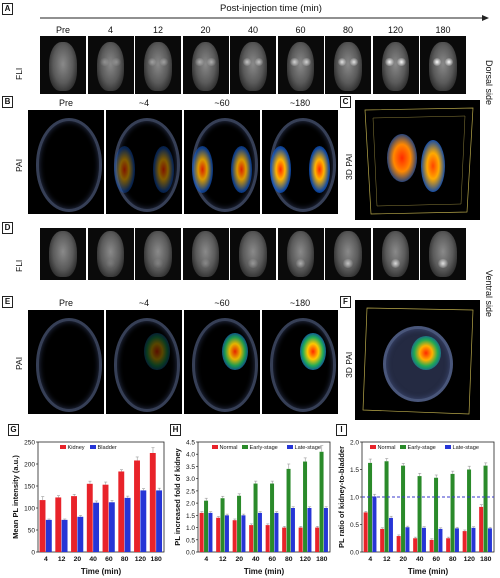  Describe the element at coordinates (177, 496) in the screenshot. I see `y-axis-label: PL increased fold of kidney` at that location.